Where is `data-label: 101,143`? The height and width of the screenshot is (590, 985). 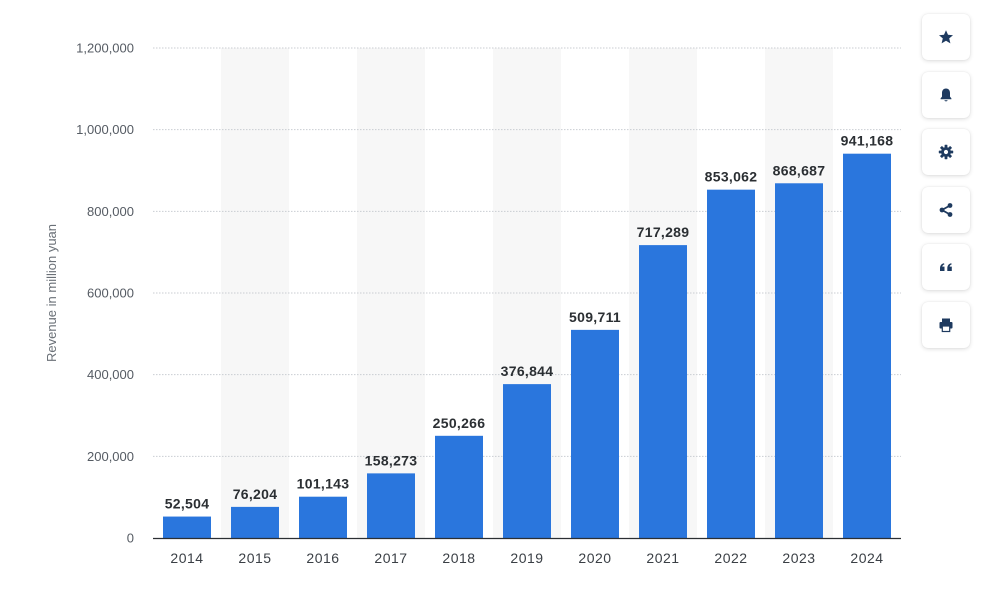
data-label: 101,143 is located at coordinates (323, 484).